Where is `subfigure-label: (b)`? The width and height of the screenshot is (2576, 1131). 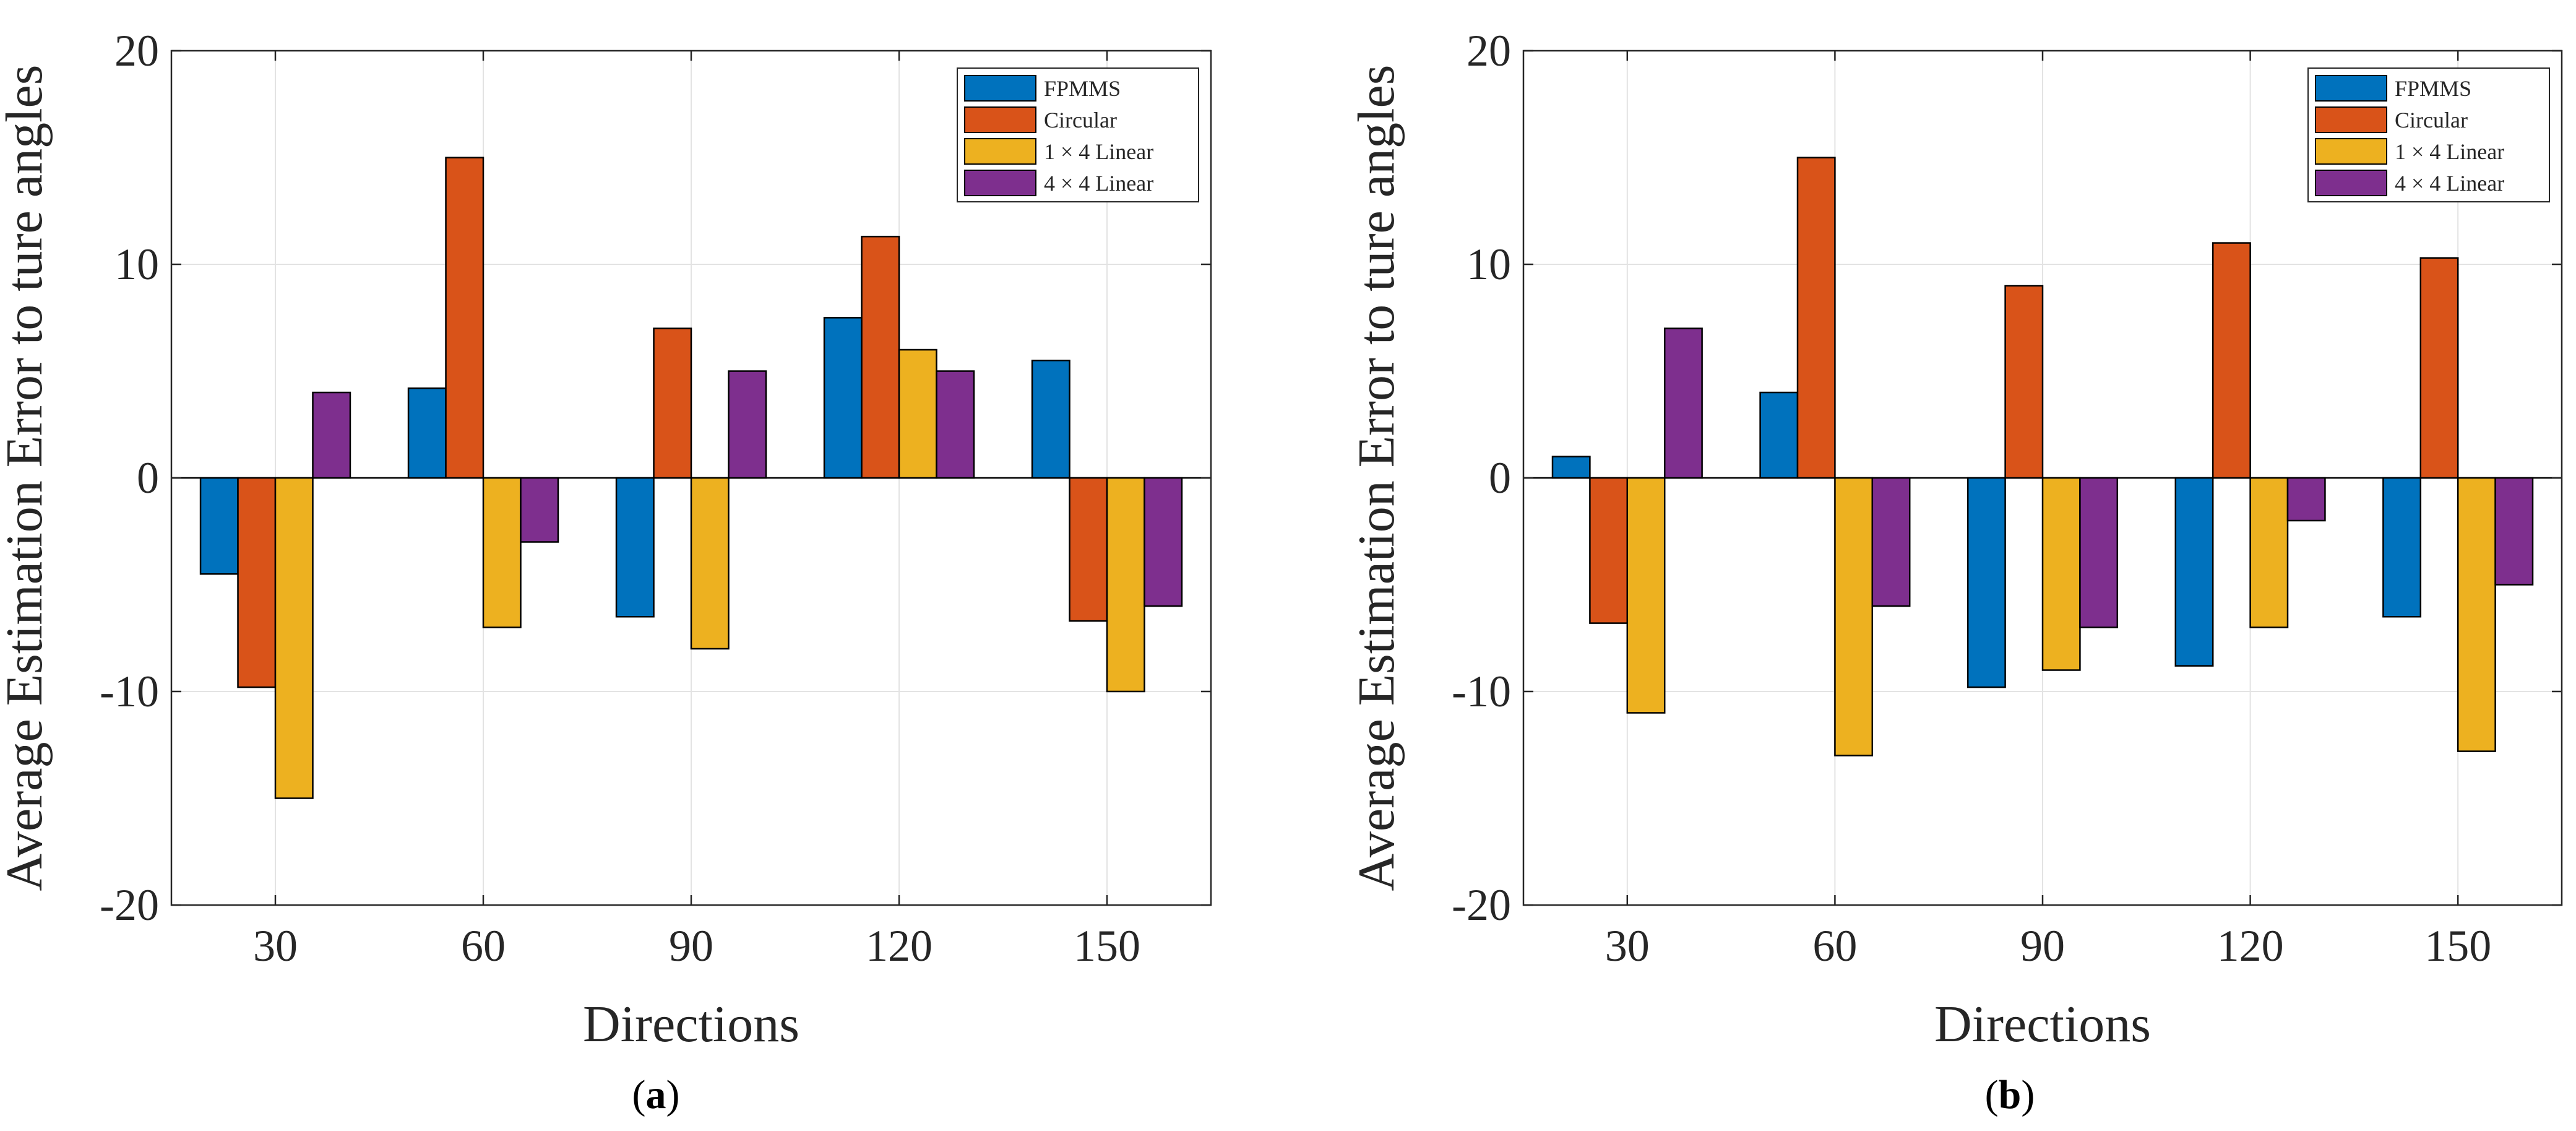
subfigure-label: (b) is located at coordinates (2010, 1094).